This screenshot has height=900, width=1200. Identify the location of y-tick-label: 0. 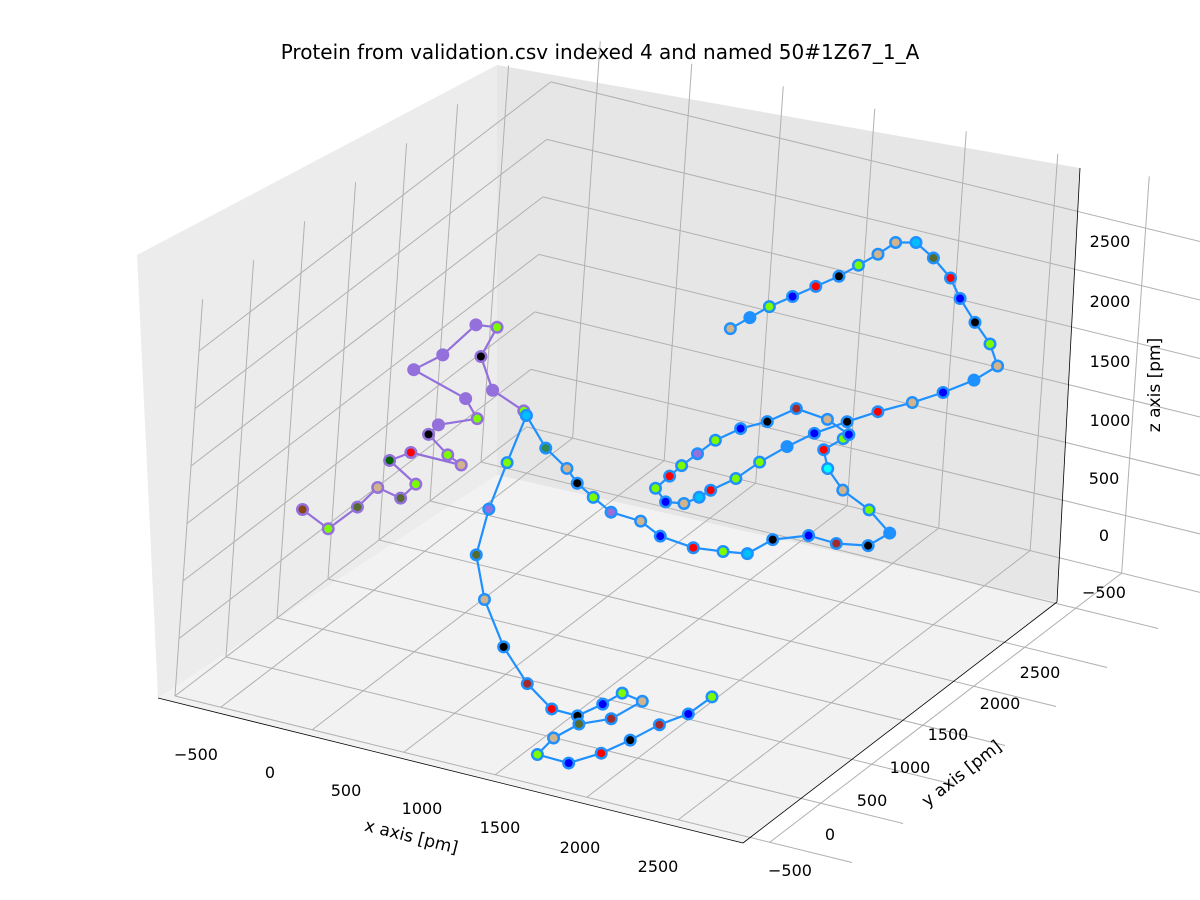
(830, 834).